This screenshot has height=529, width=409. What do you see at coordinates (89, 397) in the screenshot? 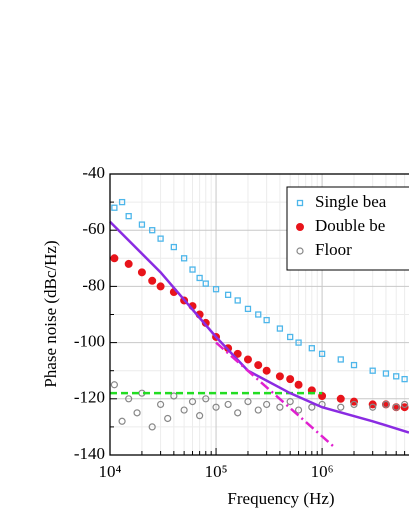
I see `y-tick-label: -120` at bounding box center [89, 397].